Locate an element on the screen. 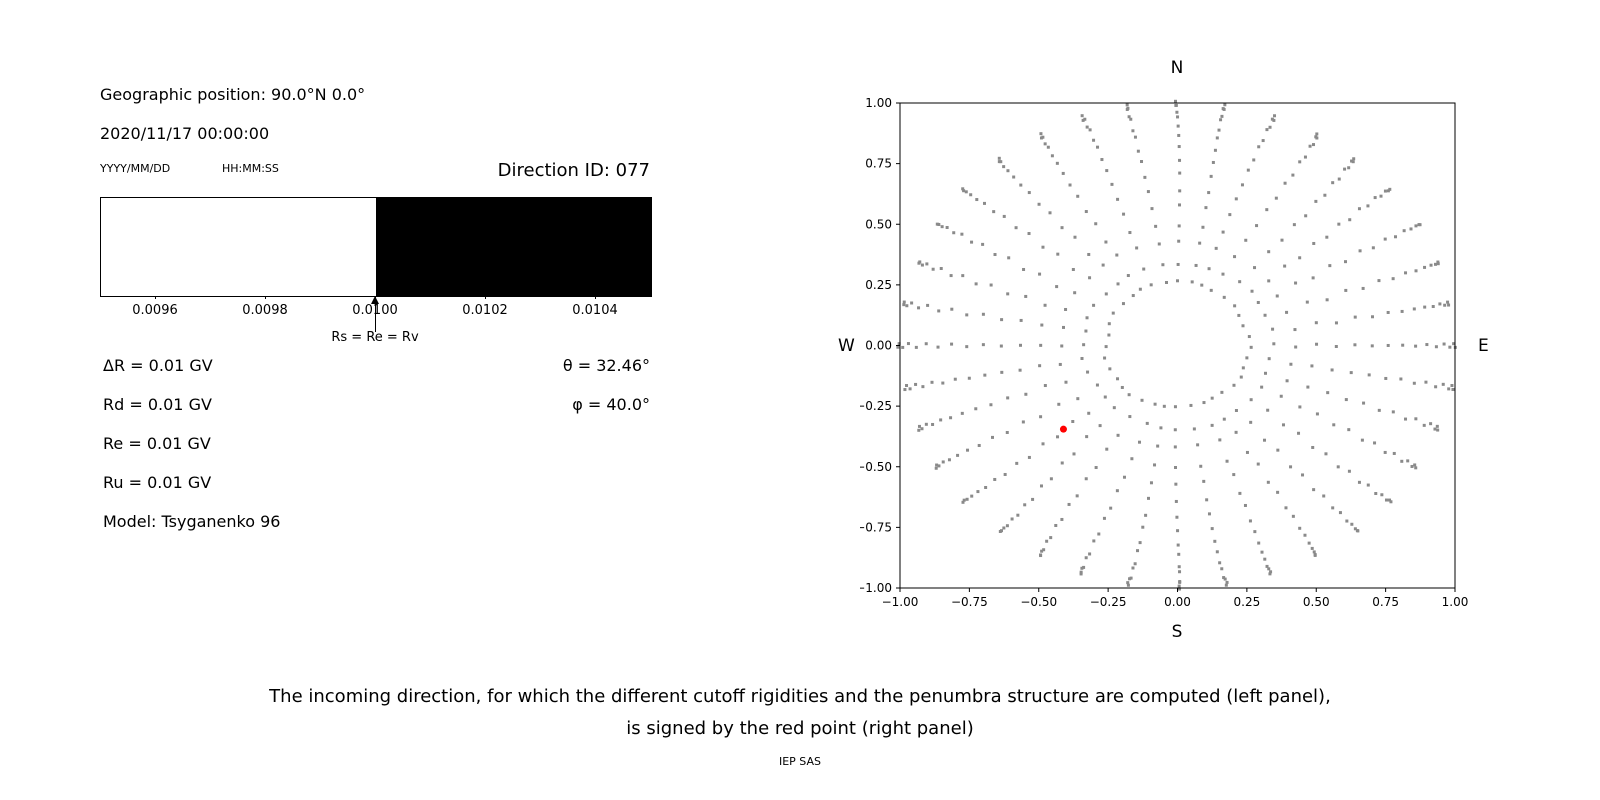 This screenshot has height=800, width=1600. penumbra-region-forbidden is located at coordinates (513, 247).